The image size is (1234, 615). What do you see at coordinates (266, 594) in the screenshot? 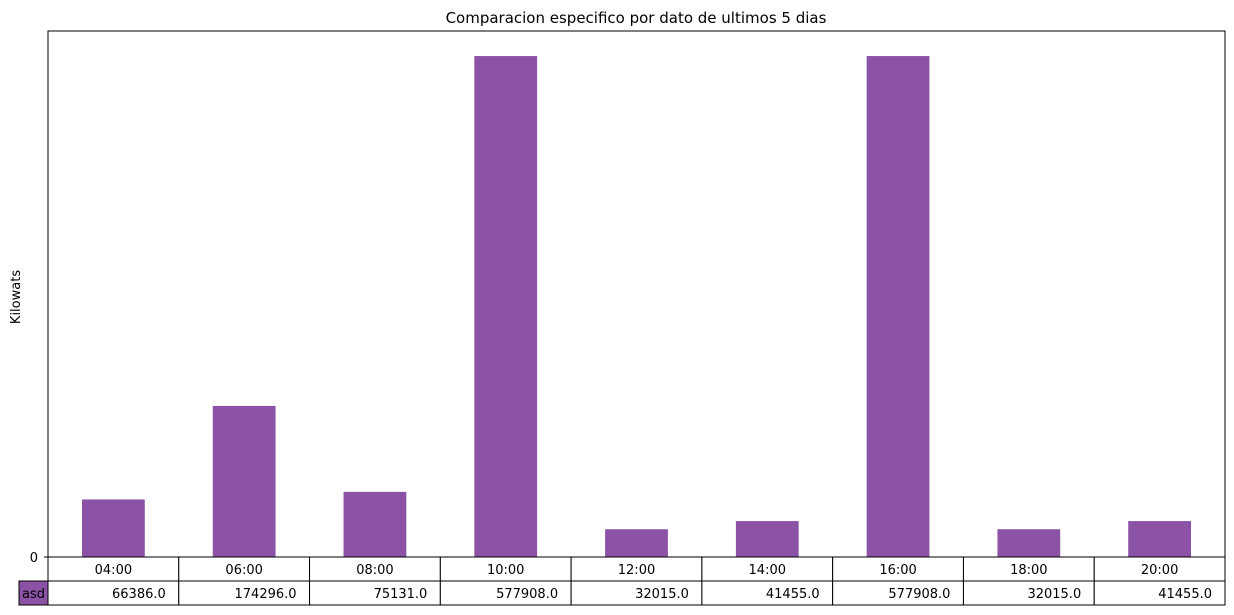
I see `data-label: 174296.0` at bounding box center [266, 594].